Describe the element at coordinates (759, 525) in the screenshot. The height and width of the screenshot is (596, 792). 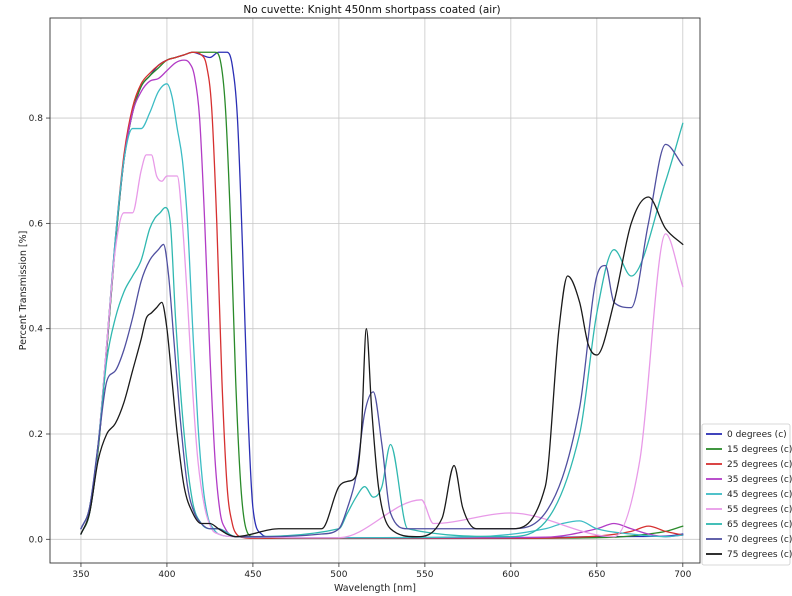
I see `legend-label: 65 degrees (c)` at that location.